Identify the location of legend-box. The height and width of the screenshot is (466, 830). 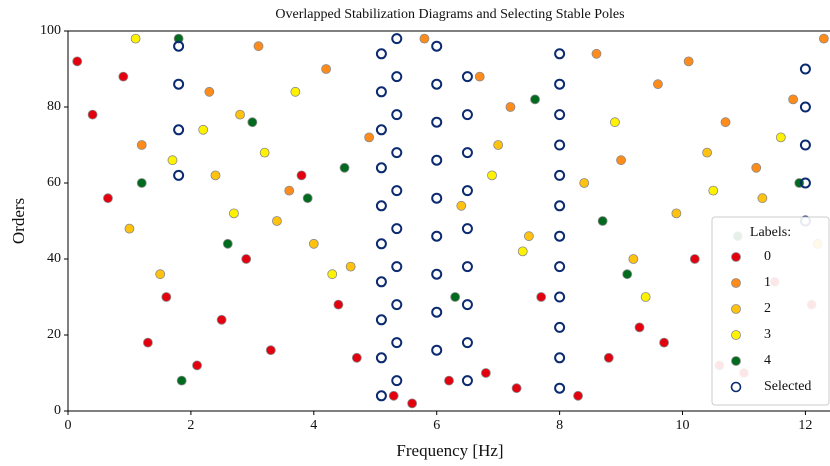
(770, 311).